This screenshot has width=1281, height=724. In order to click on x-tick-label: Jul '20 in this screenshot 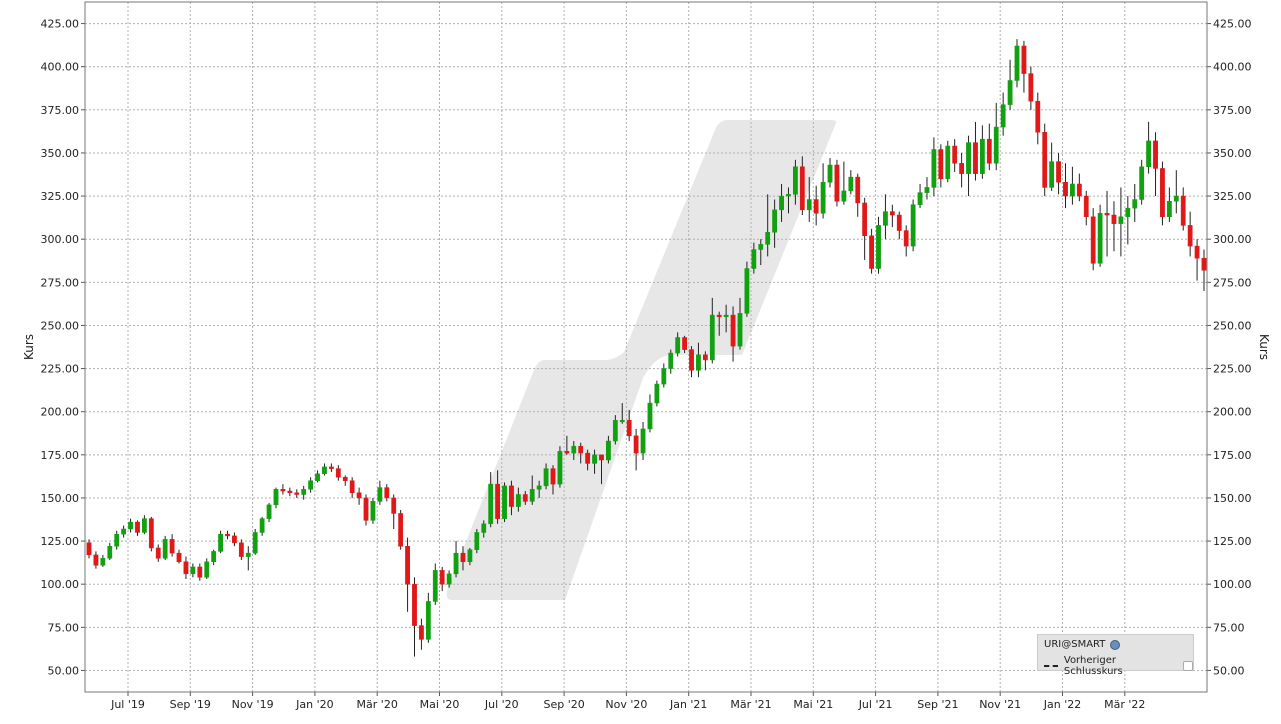, I will do `click(501, 704)`.